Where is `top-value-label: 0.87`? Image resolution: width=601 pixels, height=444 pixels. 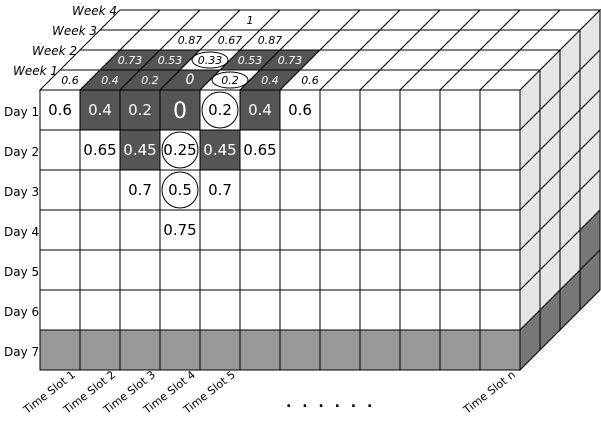 top-value-label: 0.87 is located at coordinates (270, 40).